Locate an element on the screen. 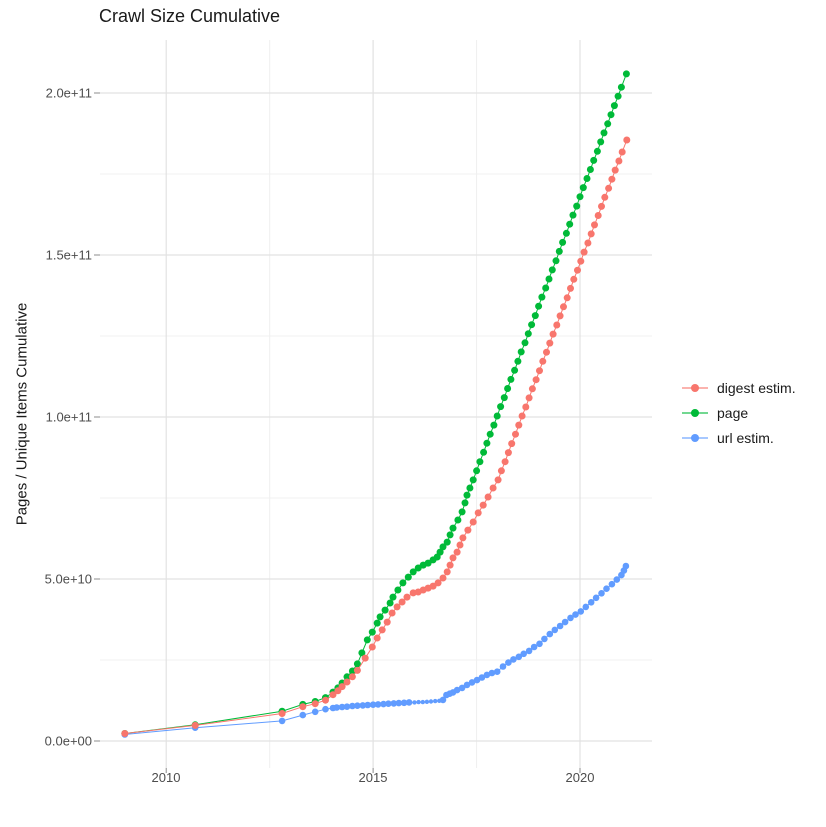 The image size is (826, 827). legend-key-digest-estim-icon is located at coordinates (695, 388).